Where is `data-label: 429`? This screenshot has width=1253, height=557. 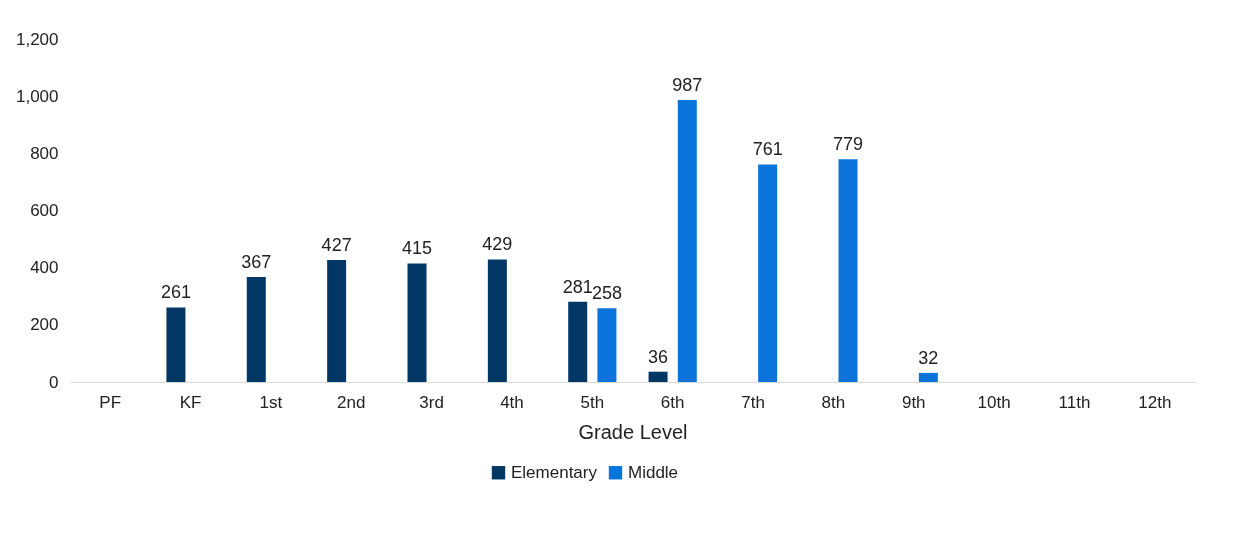 data-label: 429 is located at coordinates (497, 244).